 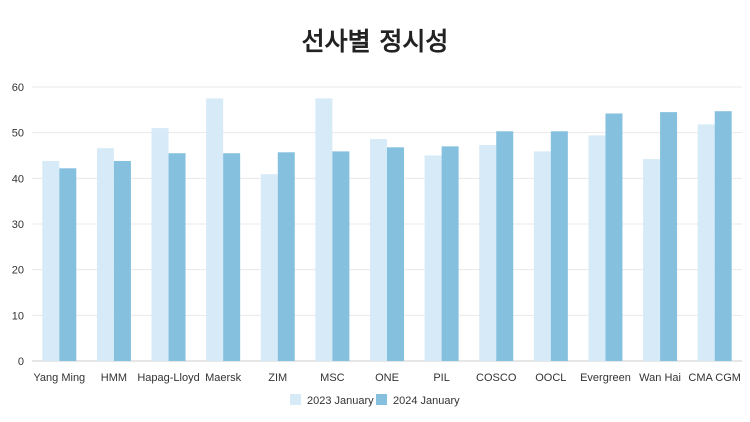 I want to click on y-tick-label: 30, so click(x=18, y=225).